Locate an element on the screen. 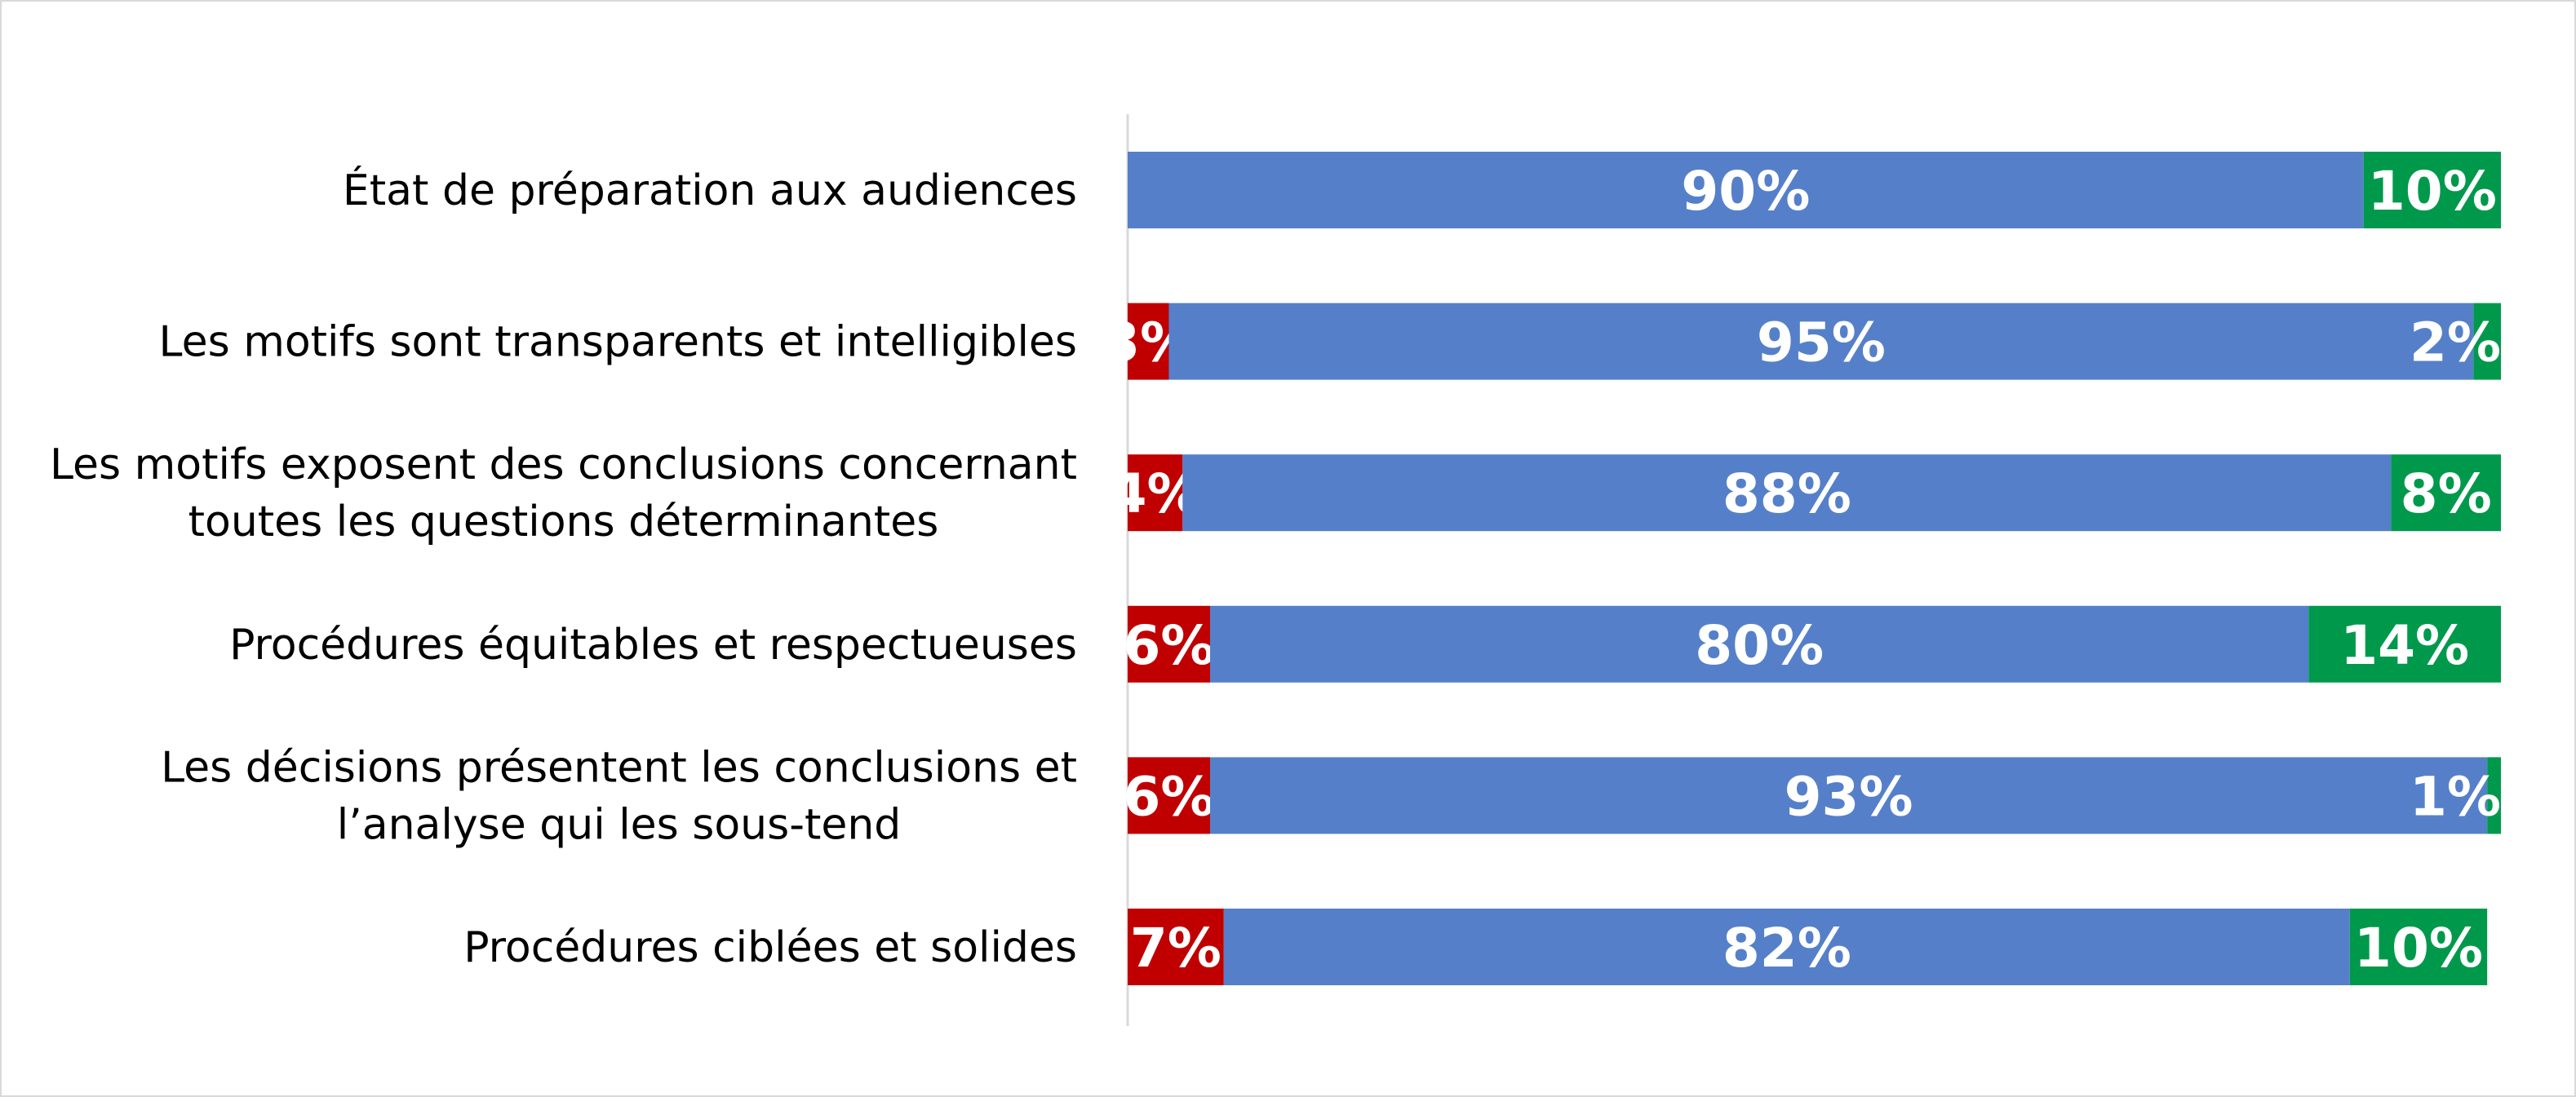 Image resolution: width=2576 pixels, height=1097 pixels. category-label: État de préparation aux audiences is located at coordinates (710, 190).